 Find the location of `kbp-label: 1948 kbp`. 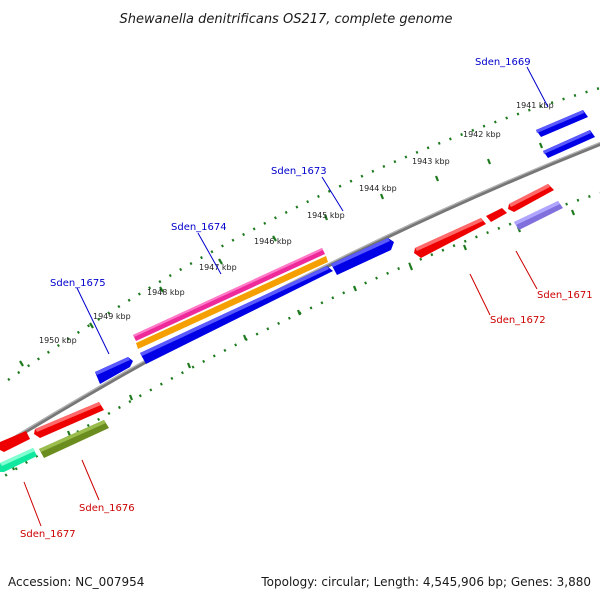

kbp-label: 1948 kbp is located at coordinates (166, 292).